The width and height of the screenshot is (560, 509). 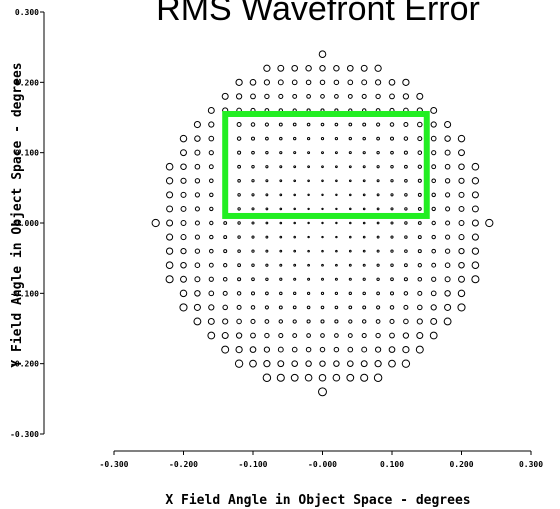 What do you see at coordinates (322, 464) in the screenshot?
I see `x-tick-label: -0.000` at bounding box center [322, 464].